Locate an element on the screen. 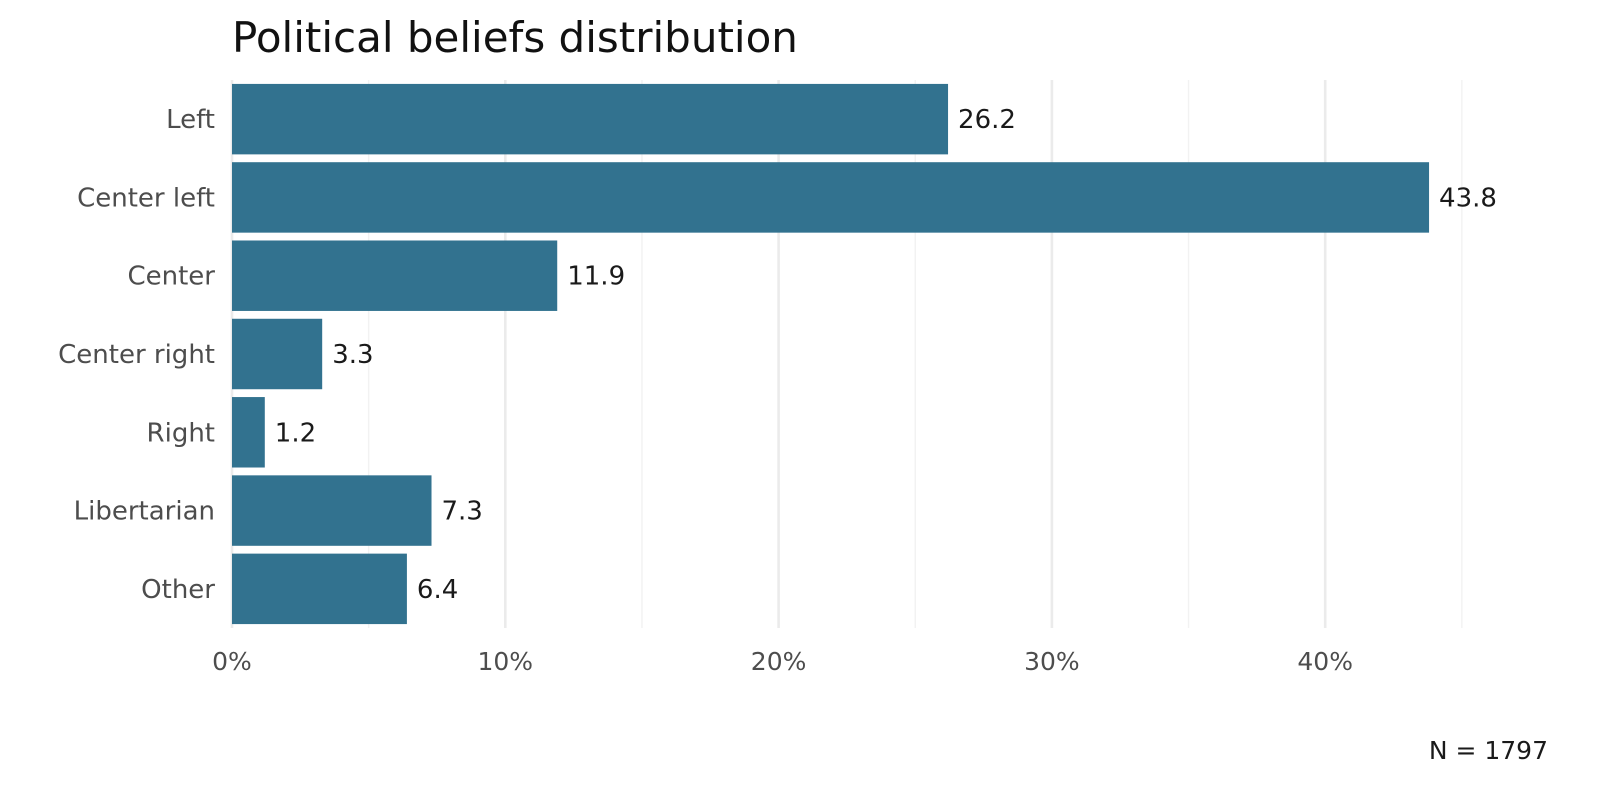 This screenshot has height=800, width=1600. x-tick-label: 40% is located at coordinates (1325, 661).